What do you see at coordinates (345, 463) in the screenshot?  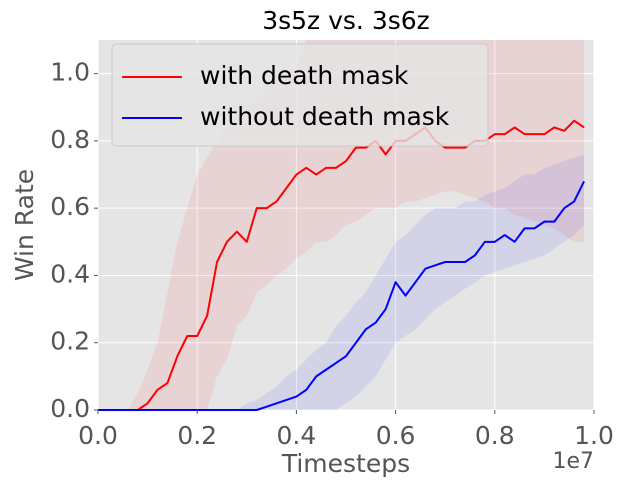 I see `x-axis-label: Timesteps` at bounding box center [345, 463].